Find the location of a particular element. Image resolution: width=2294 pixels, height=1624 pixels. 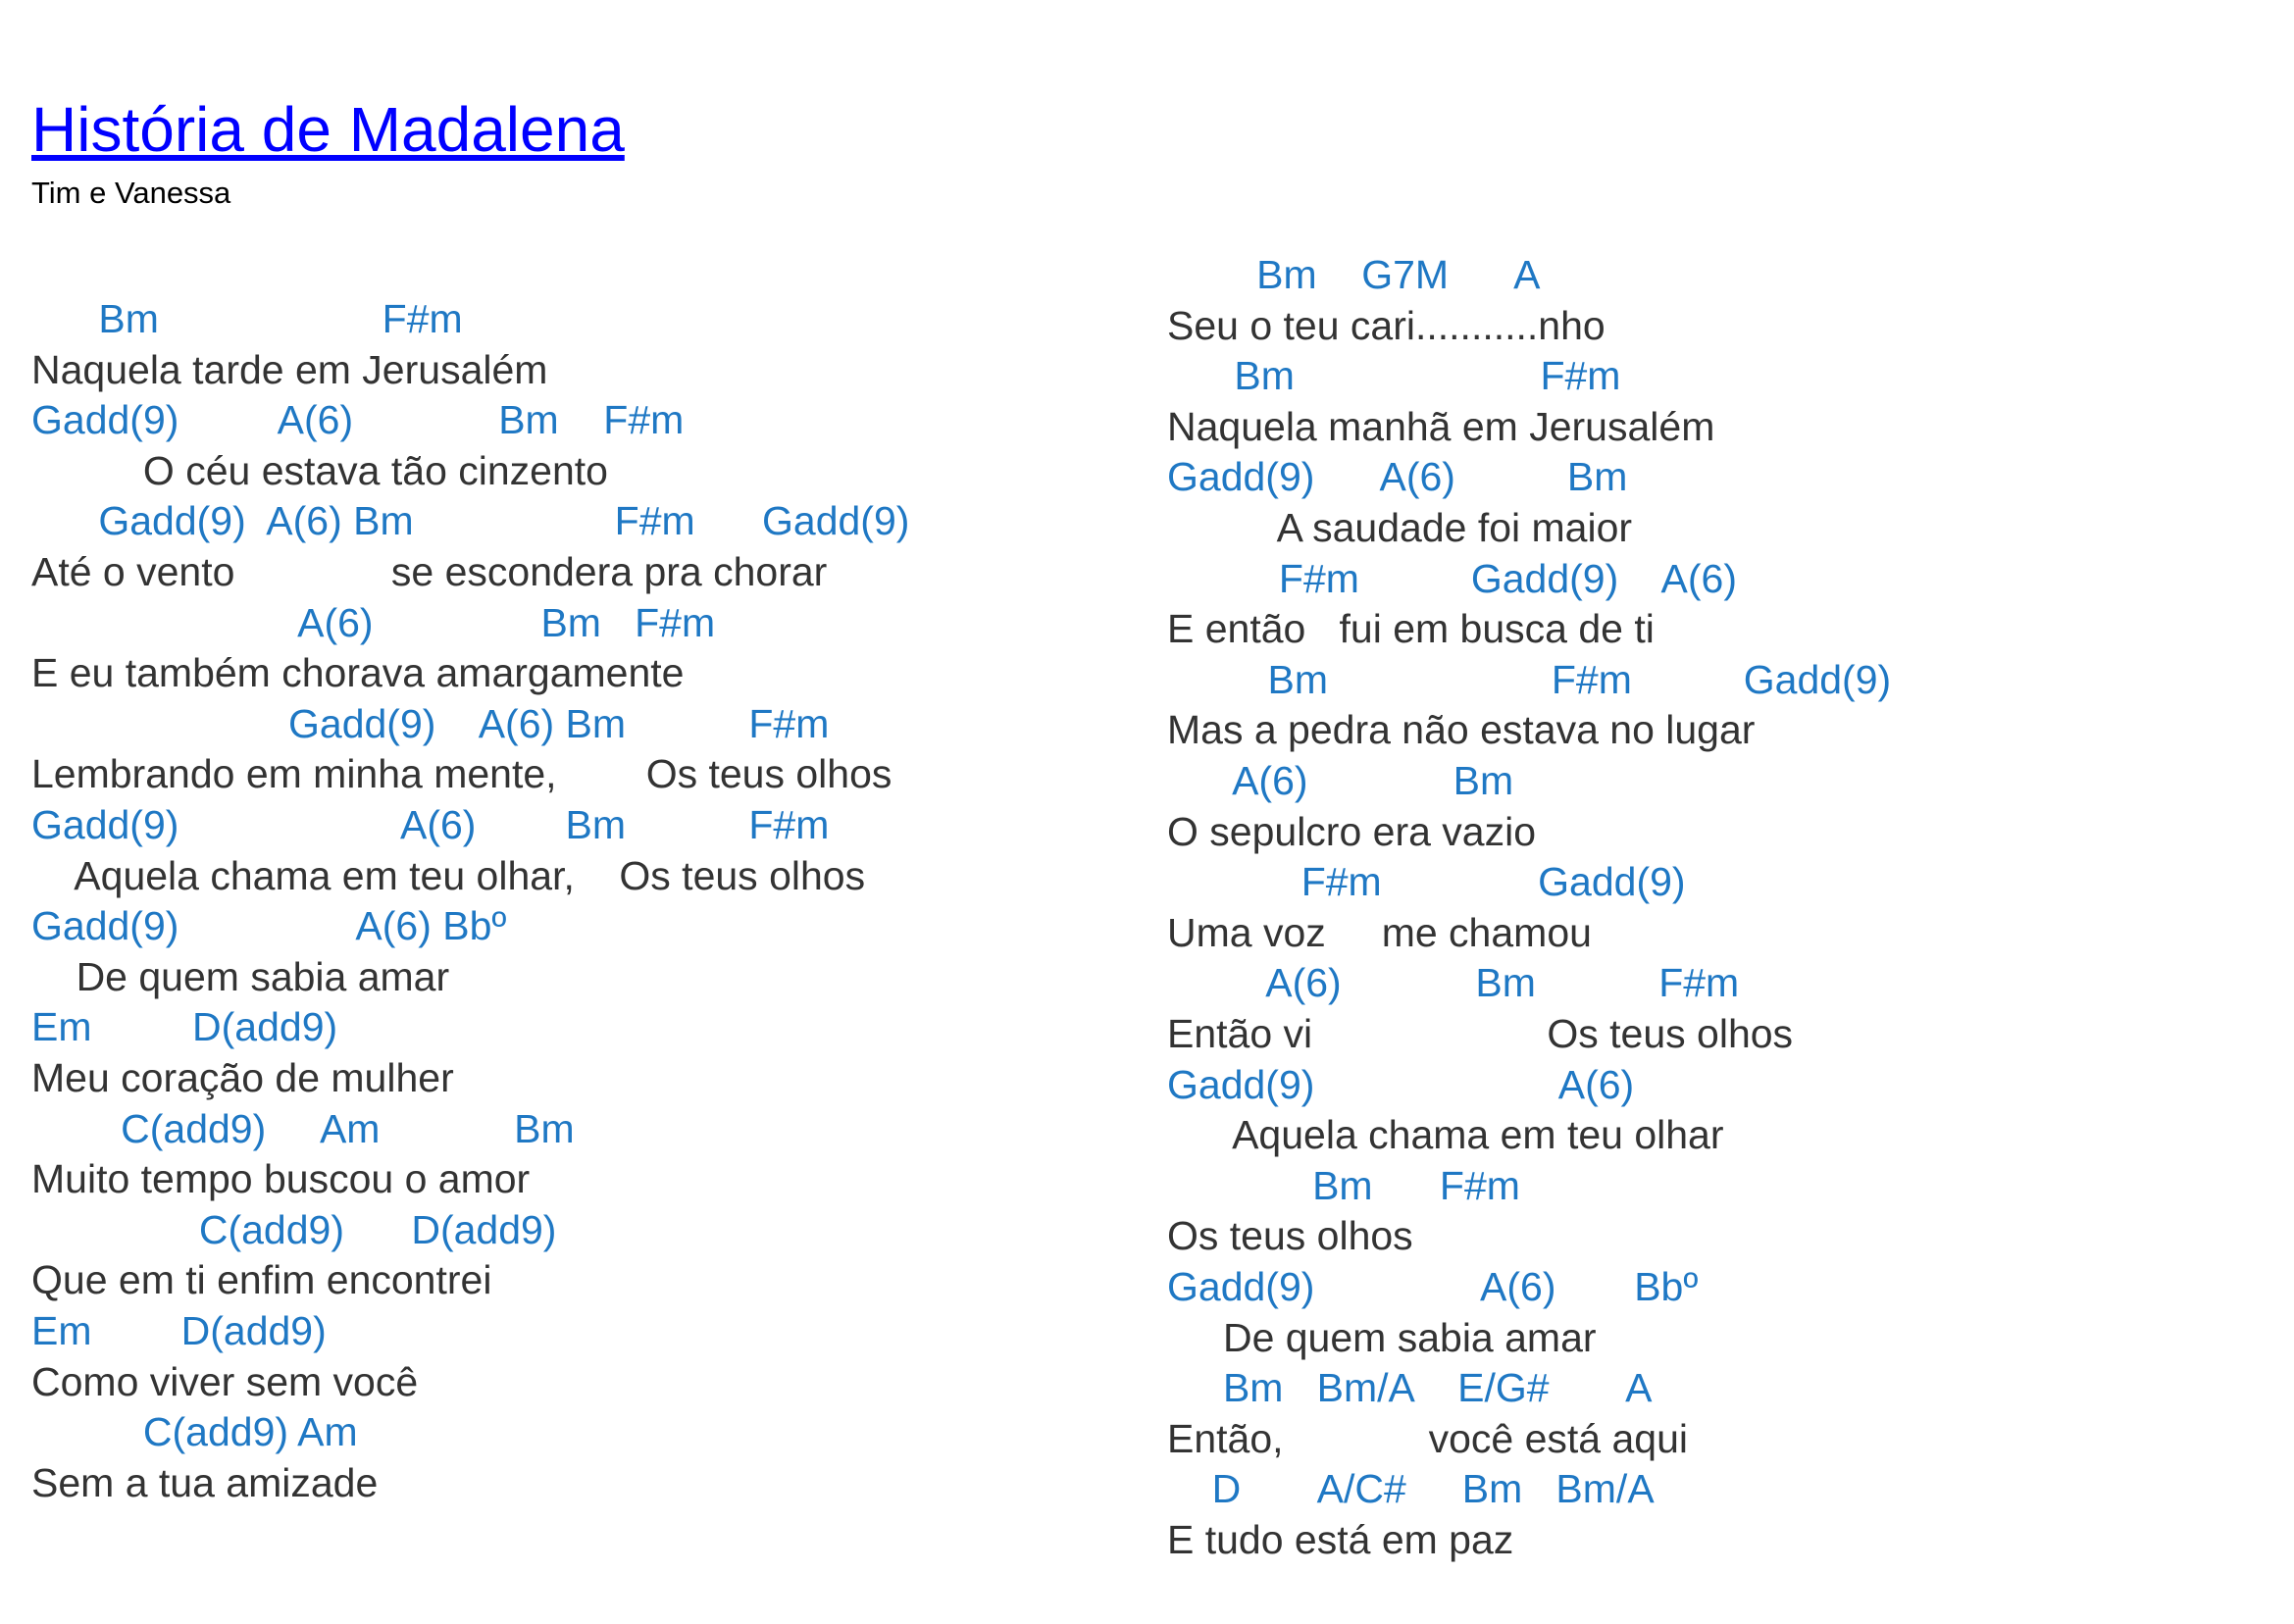

chord-line: Bm F#m Gadd(9) is located at coordinates (1529, 679).